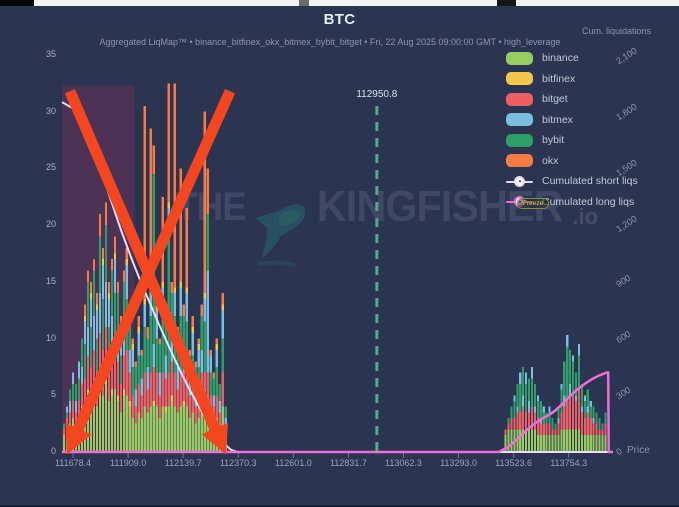 The height and width of the screenshot is (507, 679). Describe the element at coordinates (557, 119) in the screenshot. I see `legend-label: bitmex` at that location.